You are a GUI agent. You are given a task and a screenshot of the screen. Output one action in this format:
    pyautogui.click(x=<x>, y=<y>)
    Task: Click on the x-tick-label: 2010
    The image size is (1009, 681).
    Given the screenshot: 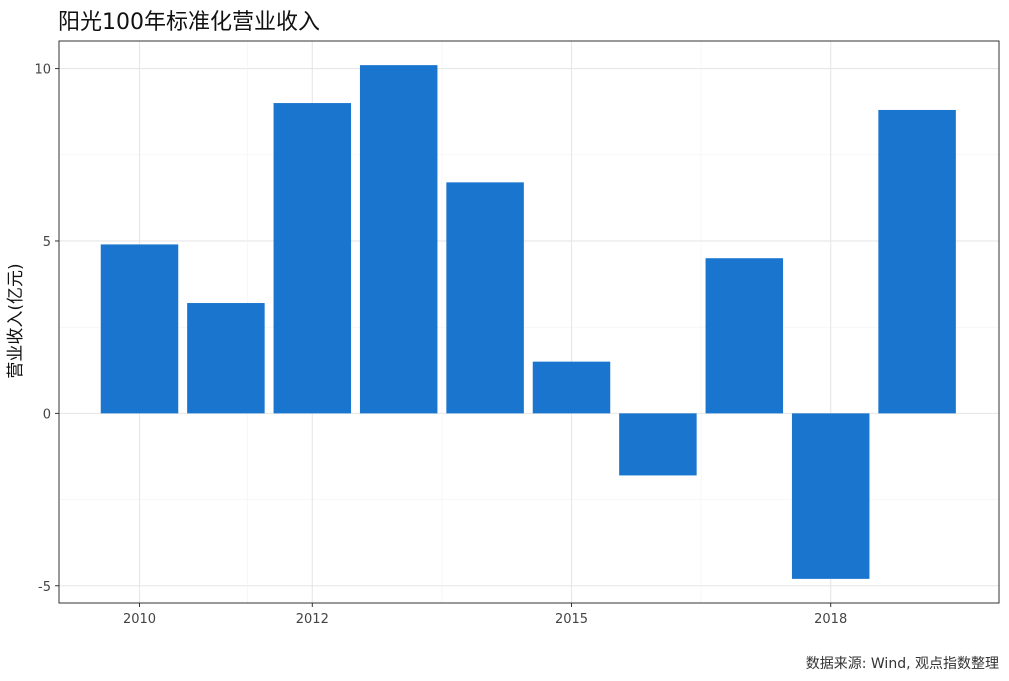 What is the action you would take?
    pyautogui.click(x=139, y=619)
    